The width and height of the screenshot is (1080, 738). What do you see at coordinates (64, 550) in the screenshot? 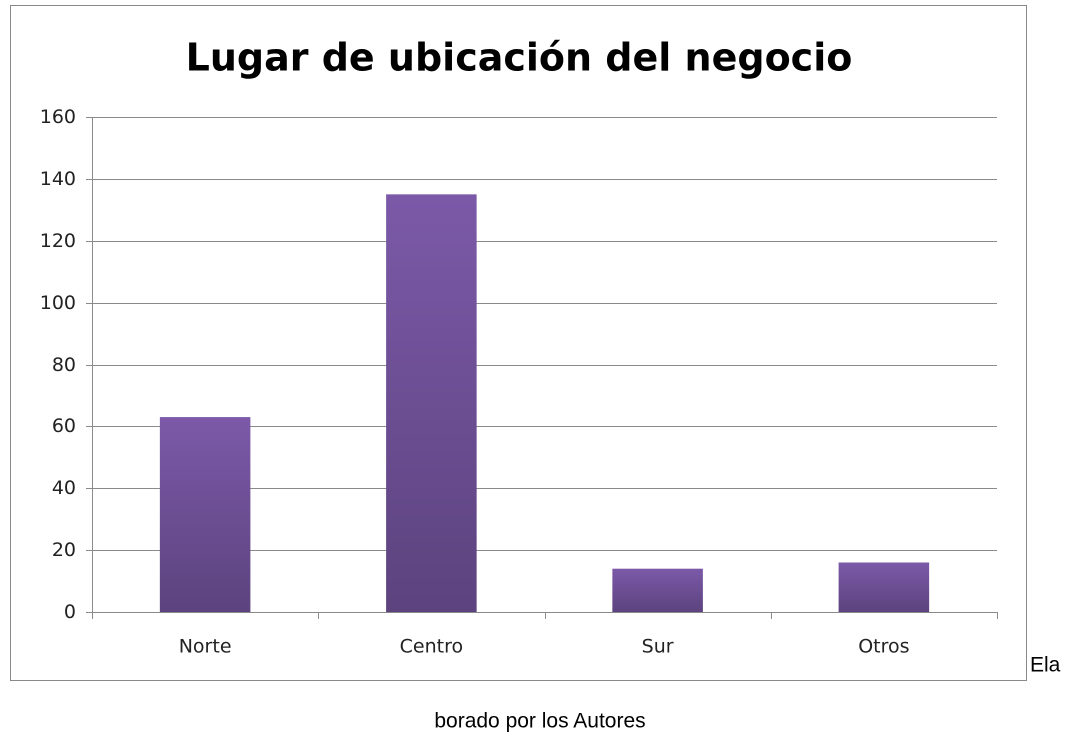
I see `y-tick-label: 20` at bounding box center [64, 550].